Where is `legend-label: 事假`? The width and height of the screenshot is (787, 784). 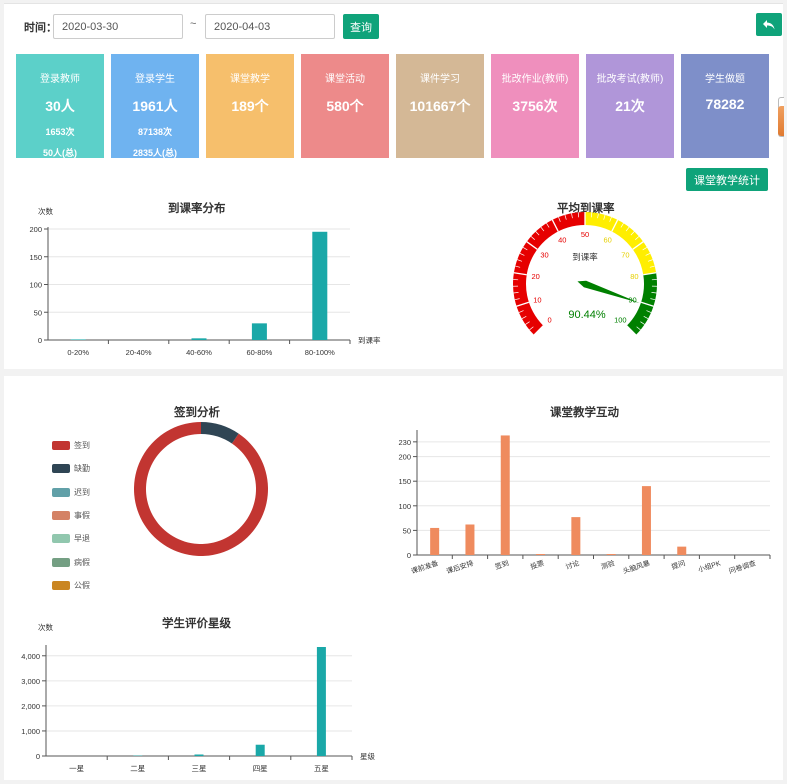 legend-label: 事假 is located at coordinates (82, 516).